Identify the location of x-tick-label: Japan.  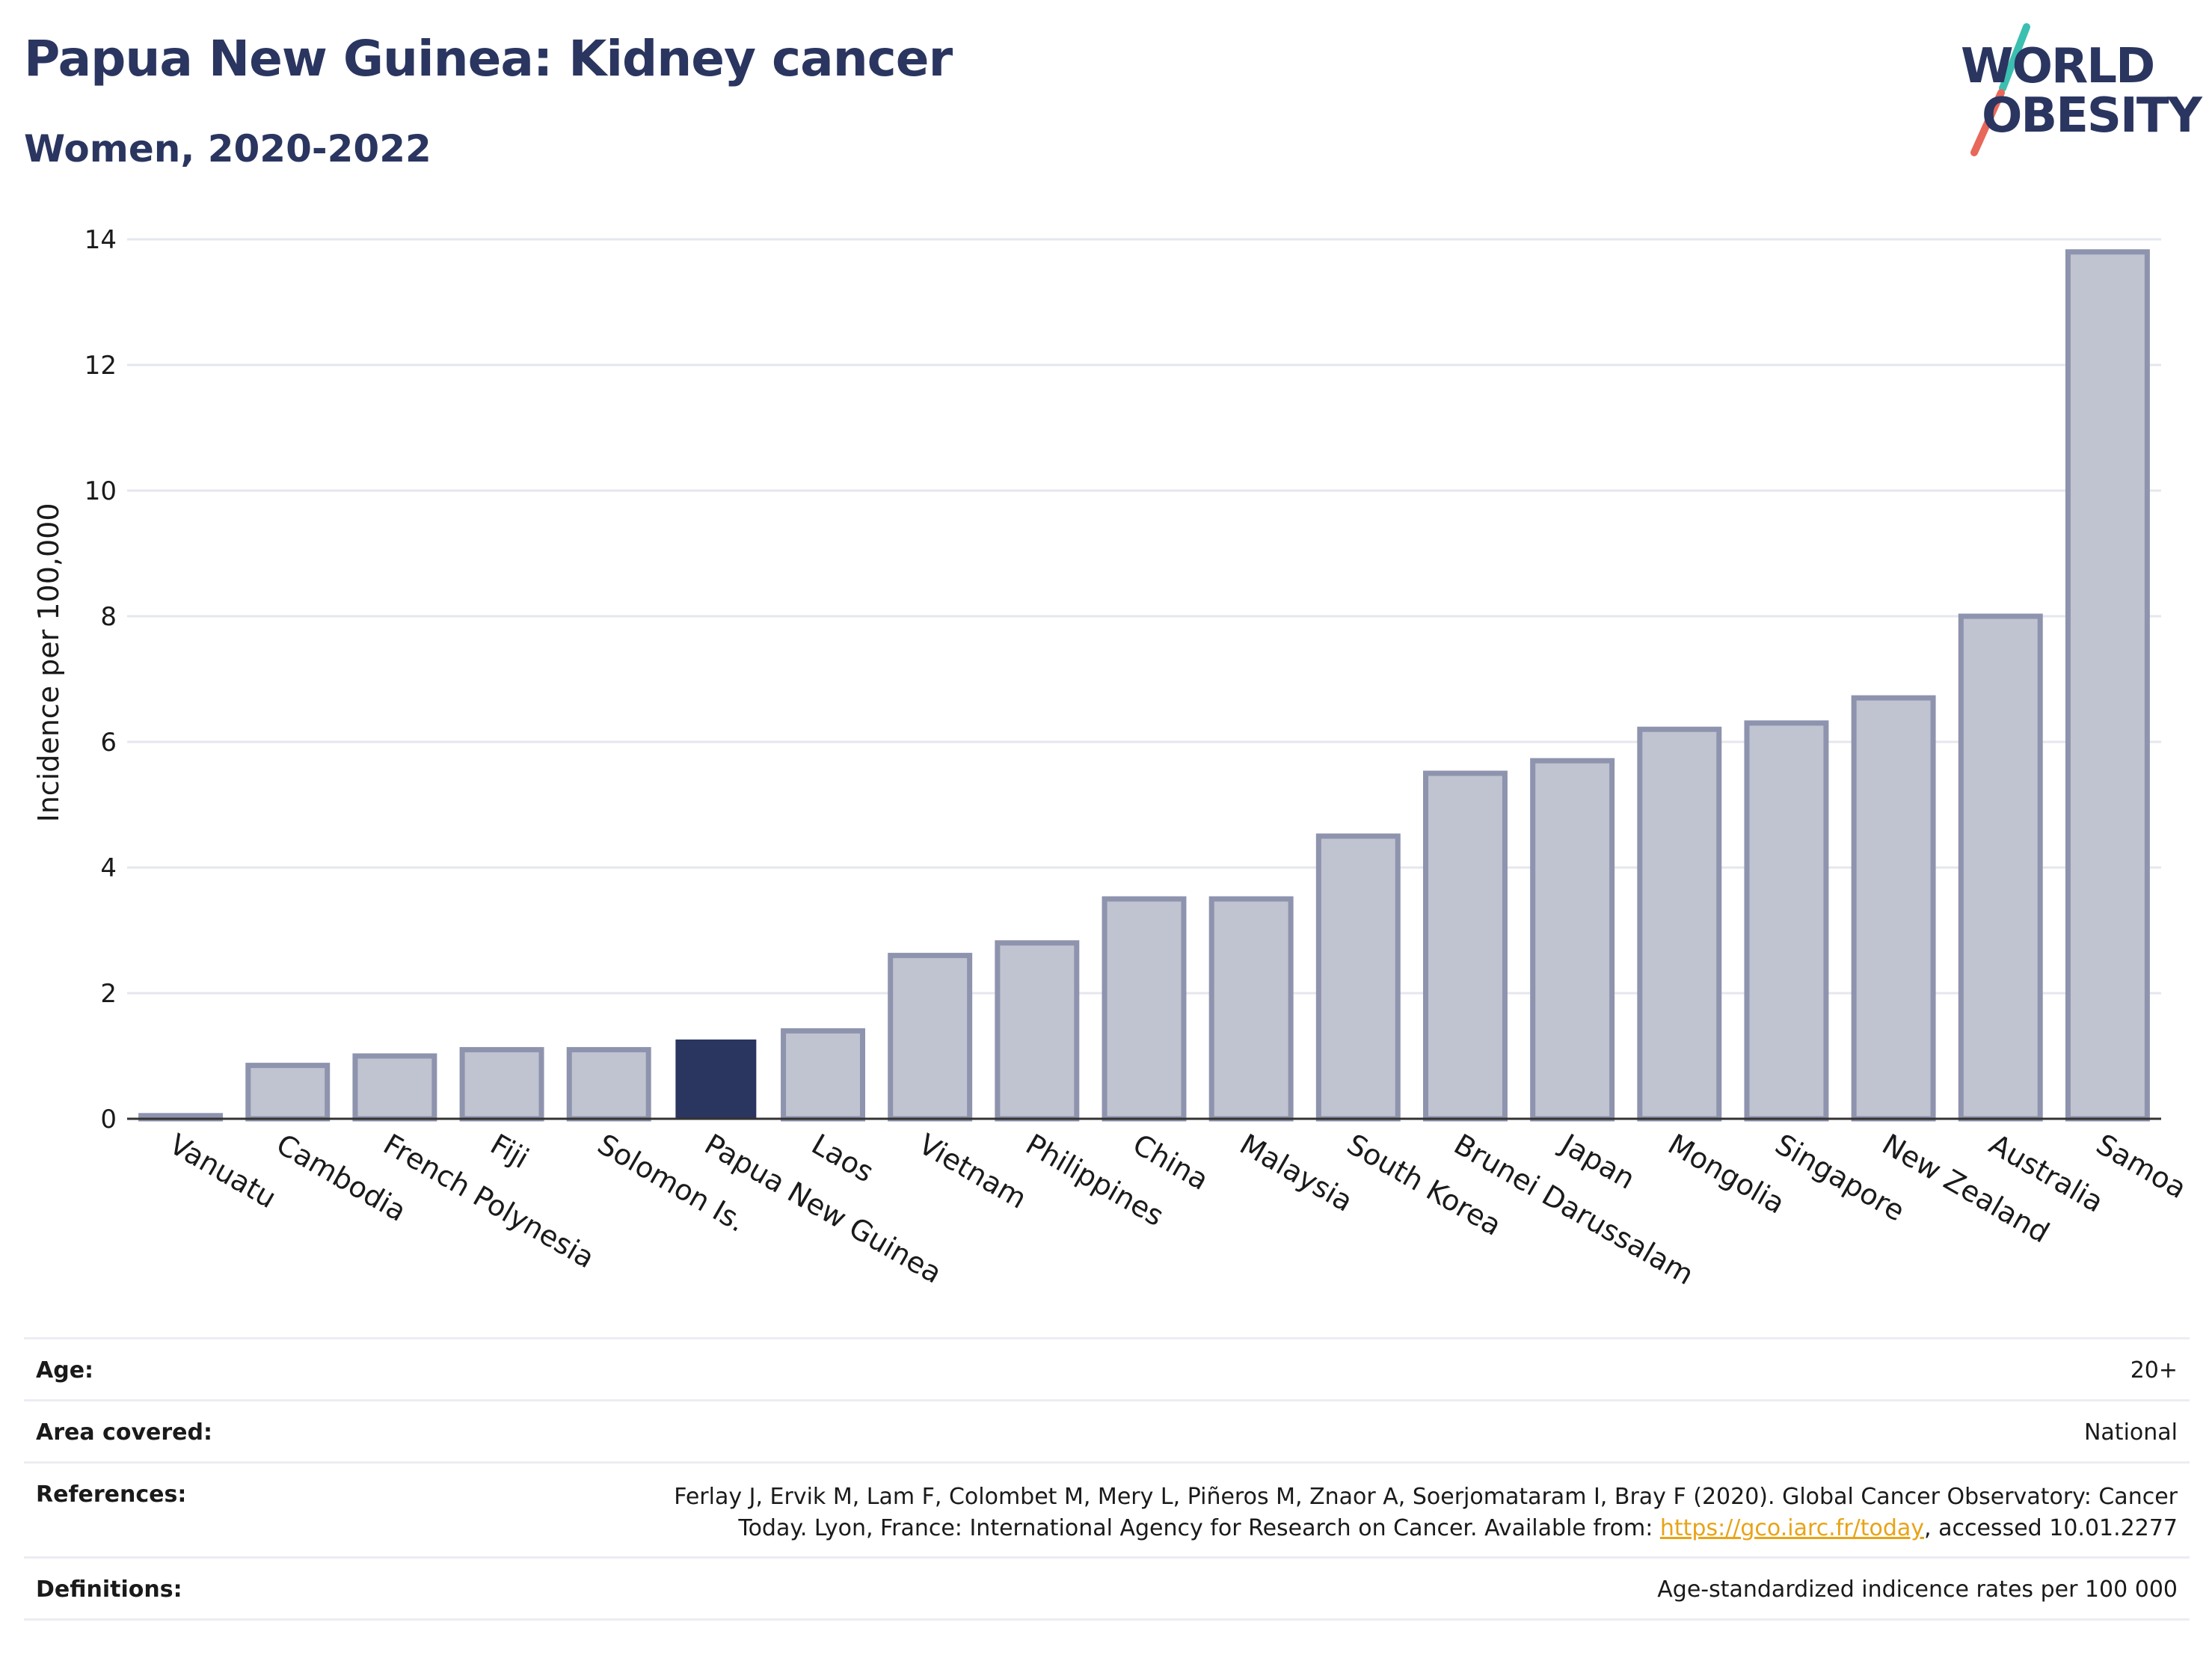
(1597, 1161).